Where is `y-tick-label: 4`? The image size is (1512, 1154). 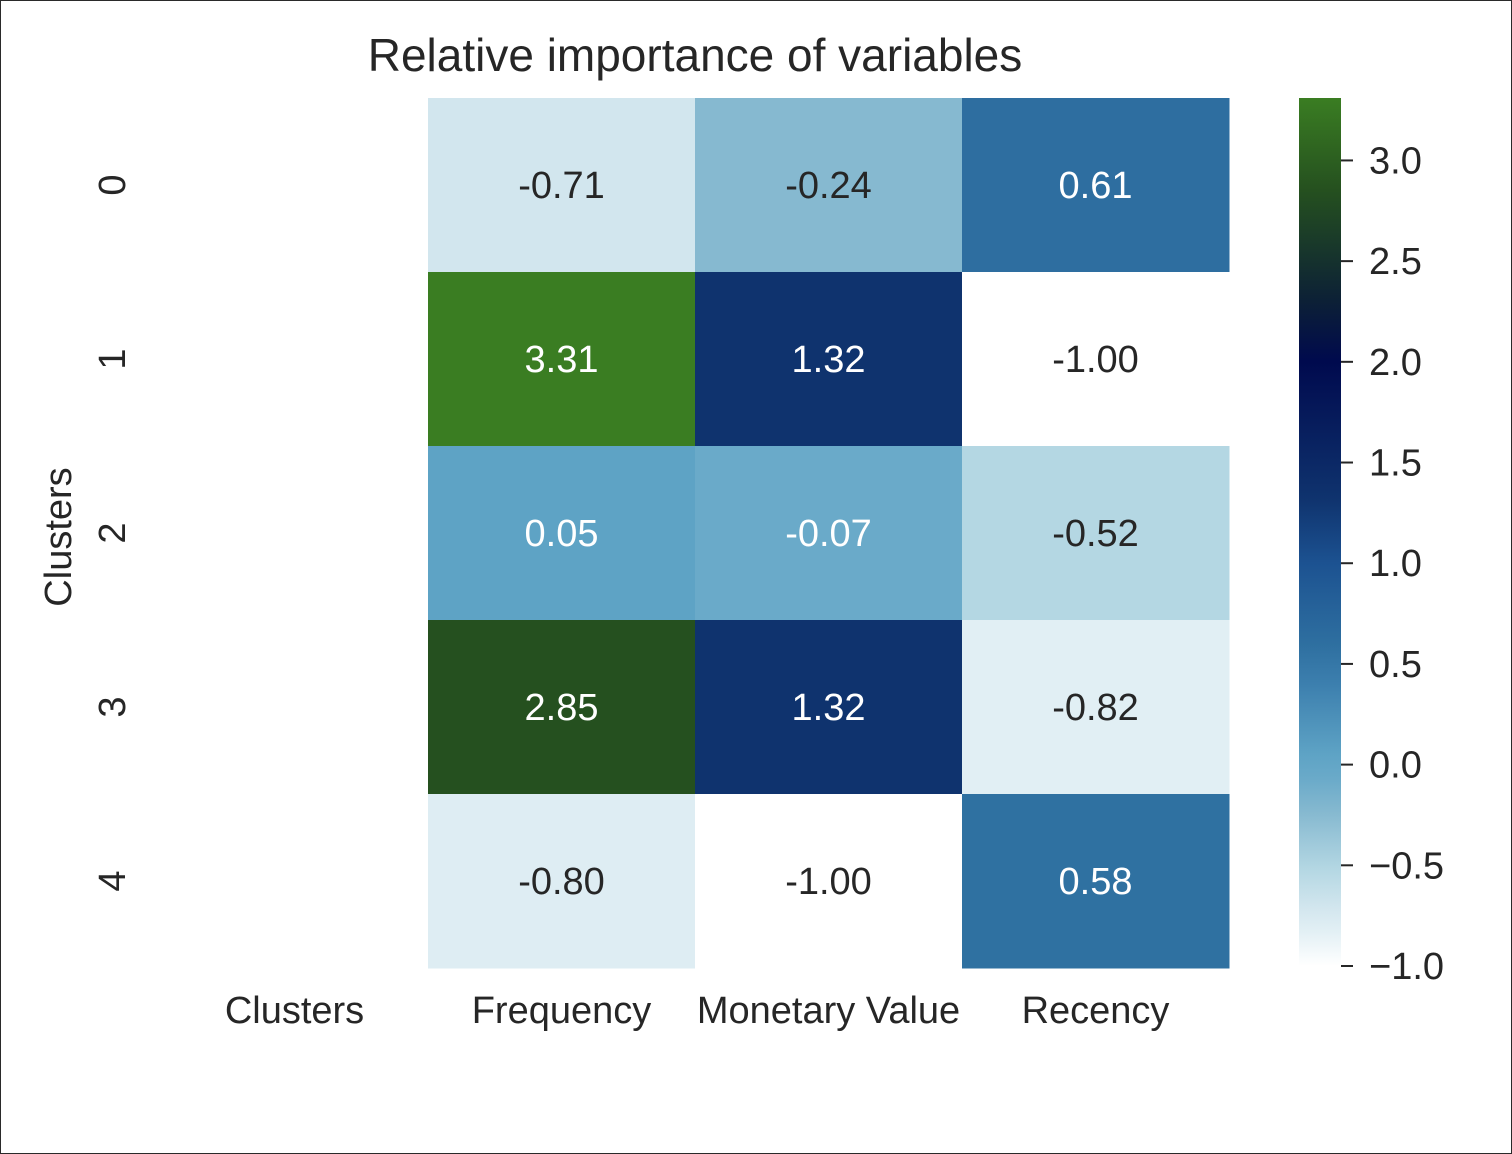 y-tick-label: 4 is located at coordinates (113, 880).